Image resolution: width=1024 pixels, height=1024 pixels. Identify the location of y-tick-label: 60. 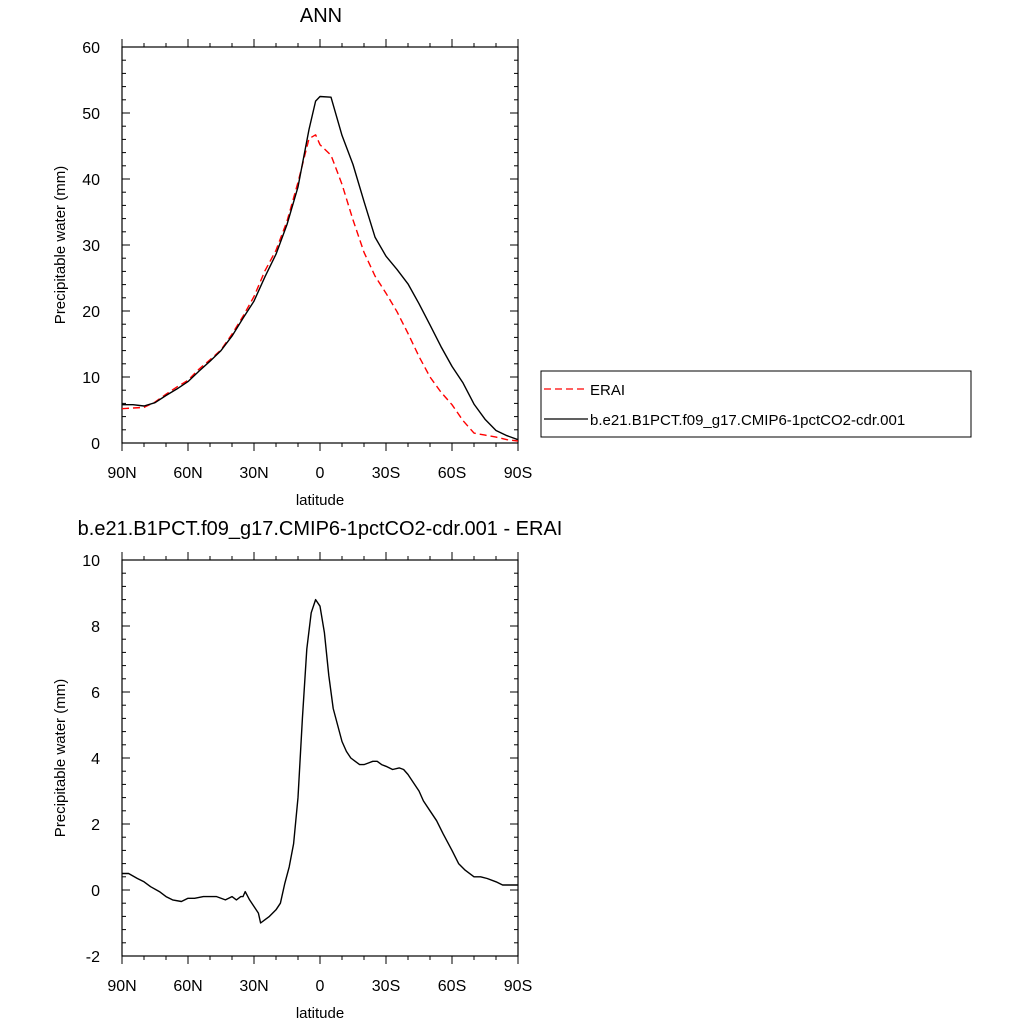
(91, 48).